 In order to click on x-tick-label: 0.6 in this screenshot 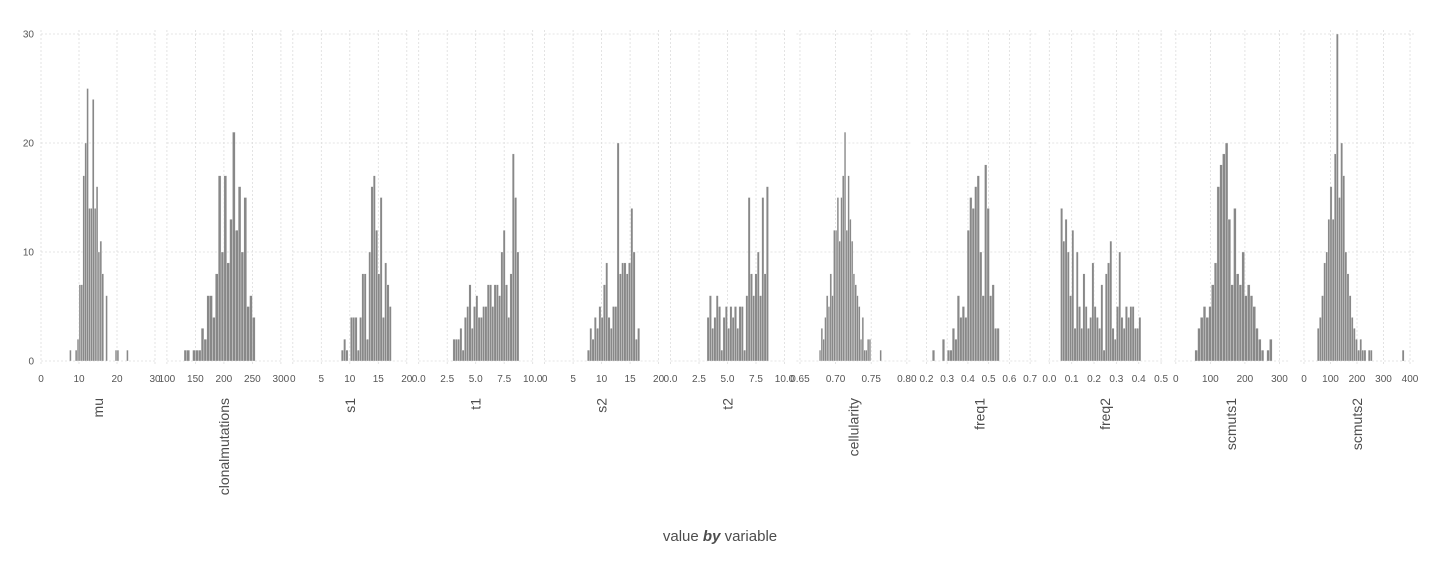, I will do `click(1009, 379)`.